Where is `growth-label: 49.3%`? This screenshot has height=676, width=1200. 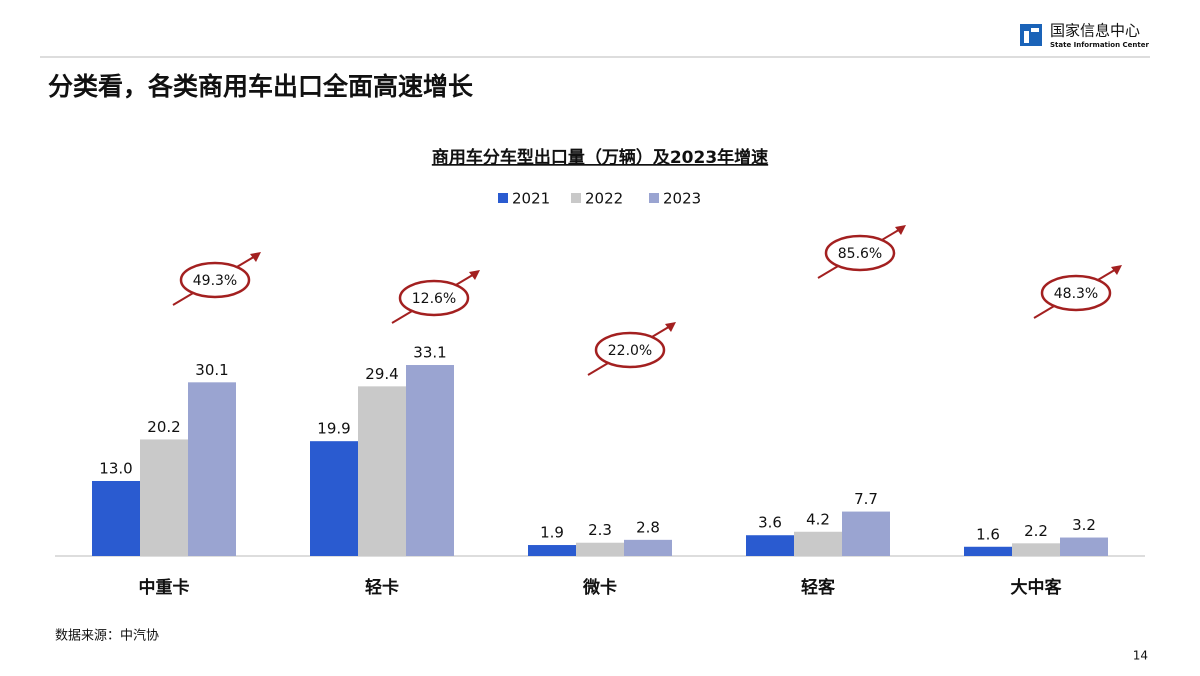
growth-label: 49.3% is located at coordinates (215, 281).